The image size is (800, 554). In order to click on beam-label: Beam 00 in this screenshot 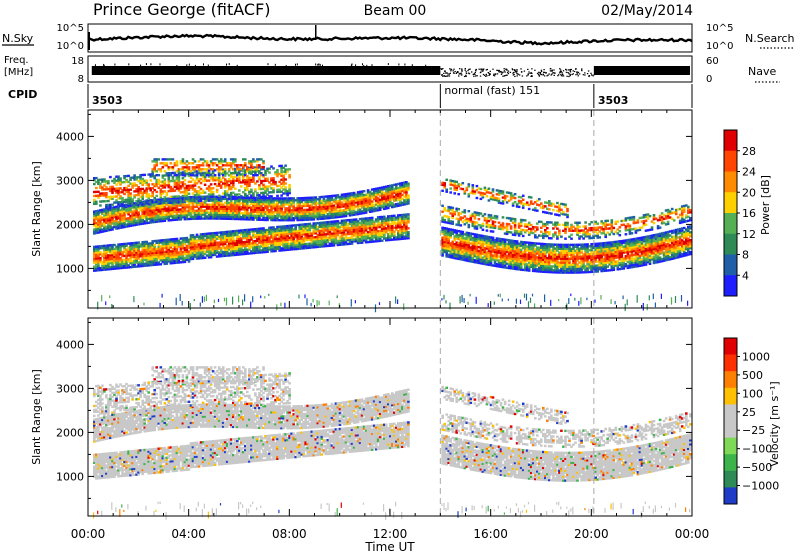, I will do `click(395, 11)`.